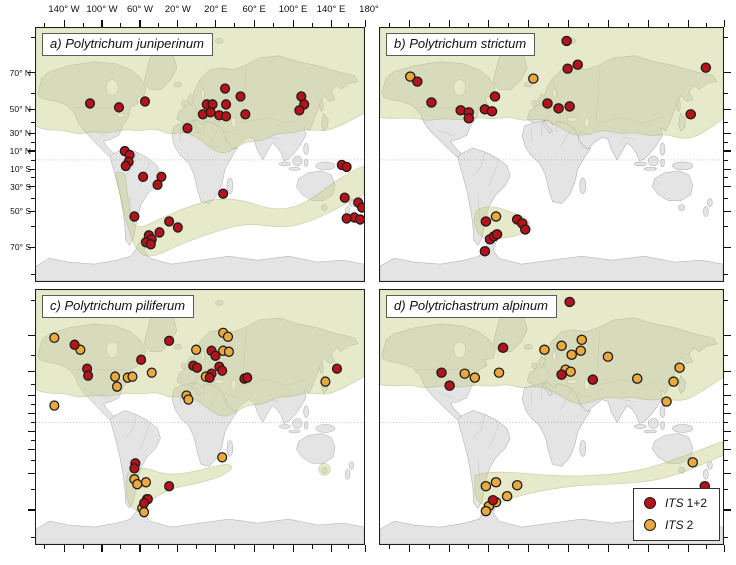 The height and width of the screenshot is (565, 736). What do you see at coordinates (20, 169) in the screenshot?
I see `latitude-label: 10° S` at bounding box center [20, 169].